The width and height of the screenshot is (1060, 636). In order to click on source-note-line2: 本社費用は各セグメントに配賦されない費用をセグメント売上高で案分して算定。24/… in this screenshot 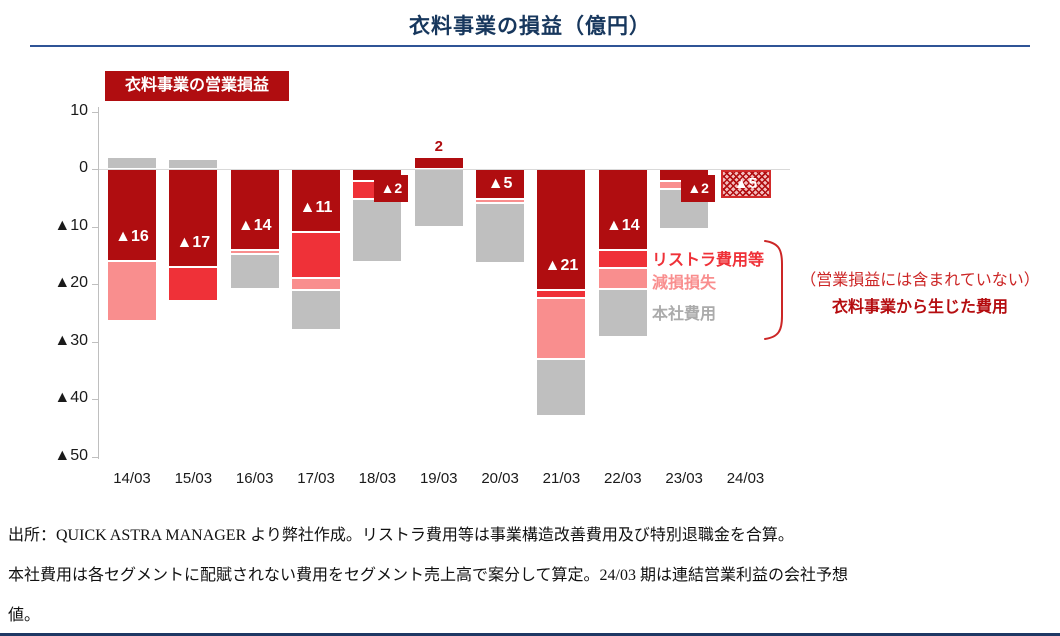, I will do `click(428, 575)`.